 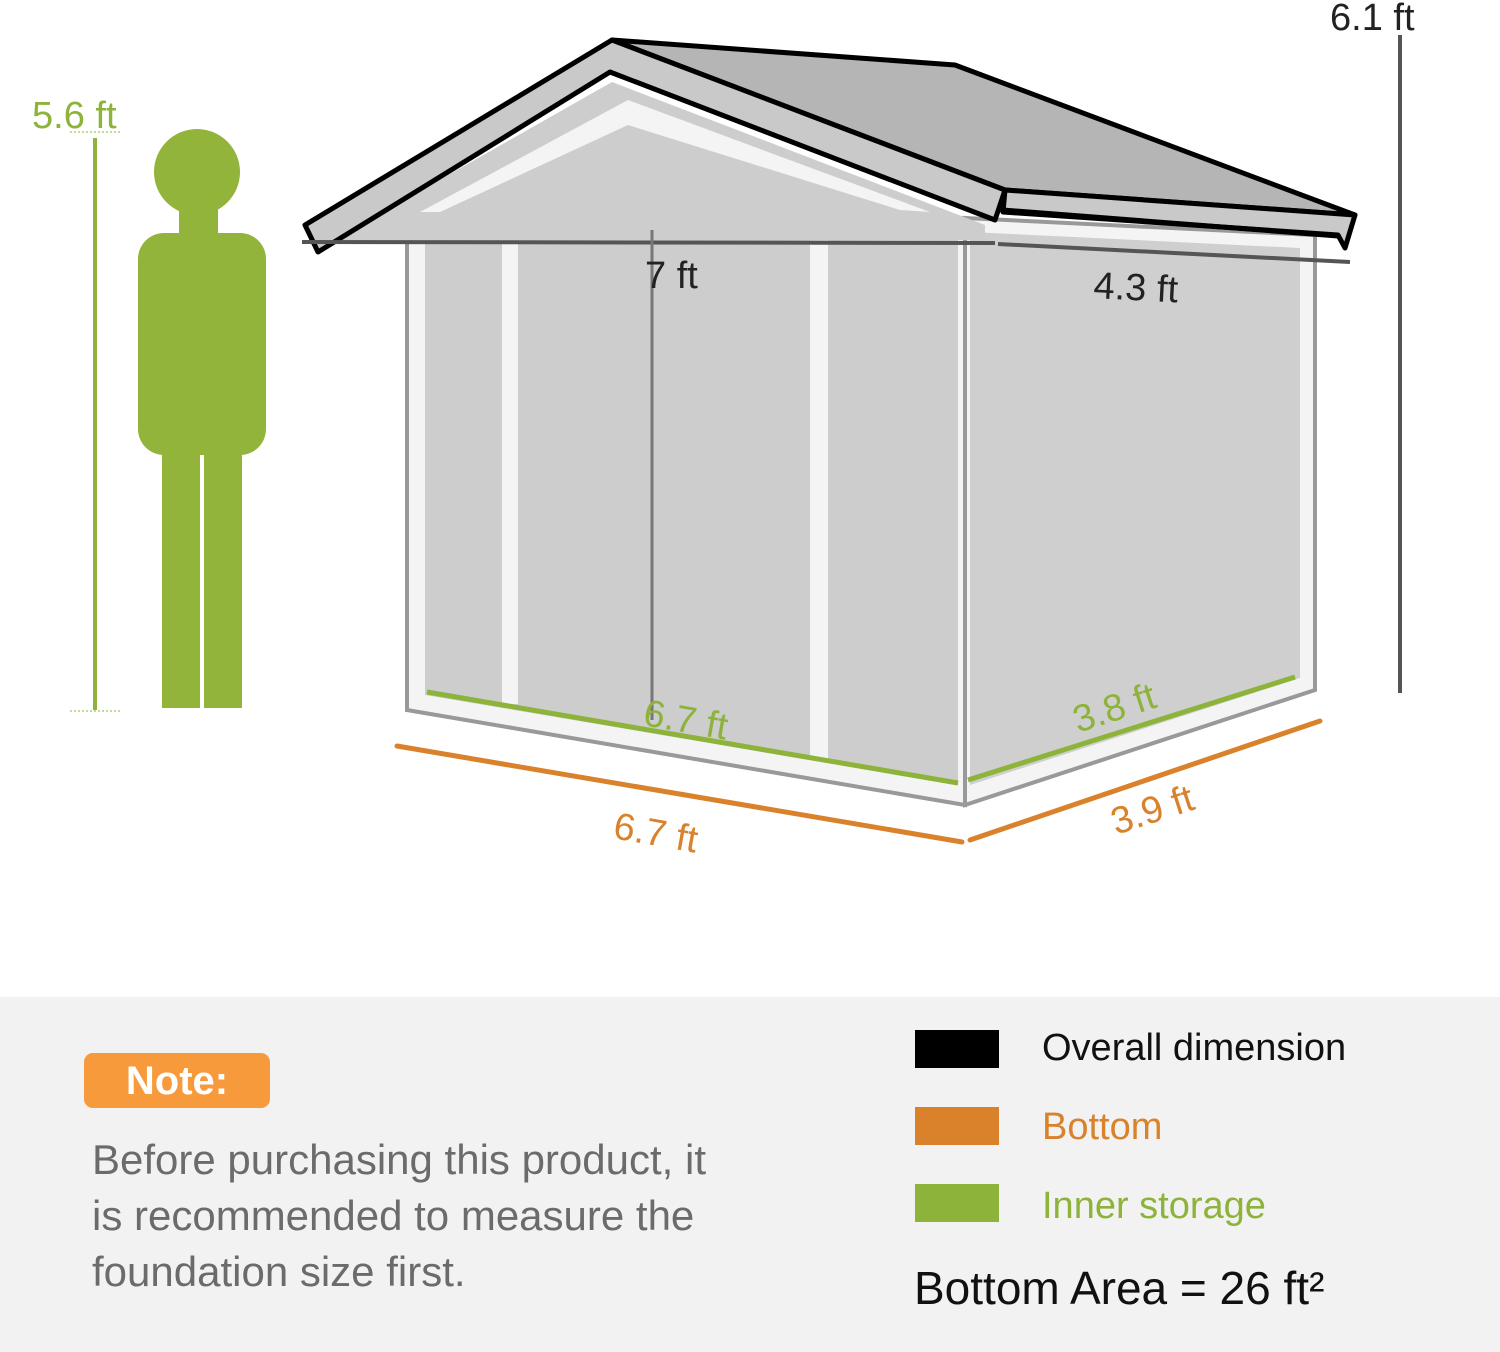 I want to click on bottom-lines, so click(x=858, y=781).